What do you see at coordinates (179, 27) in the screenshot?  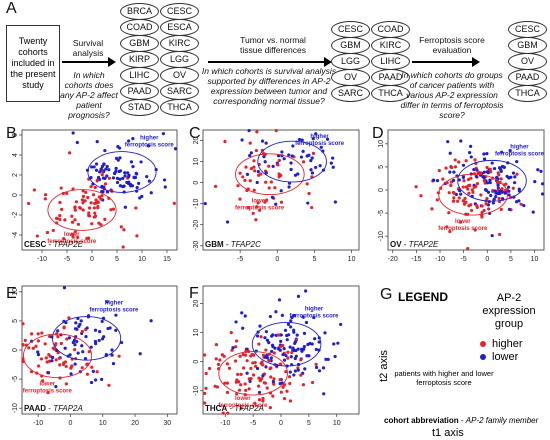 I see `cohort-pill-esca: ESCA` at bounding box center [179, 27].